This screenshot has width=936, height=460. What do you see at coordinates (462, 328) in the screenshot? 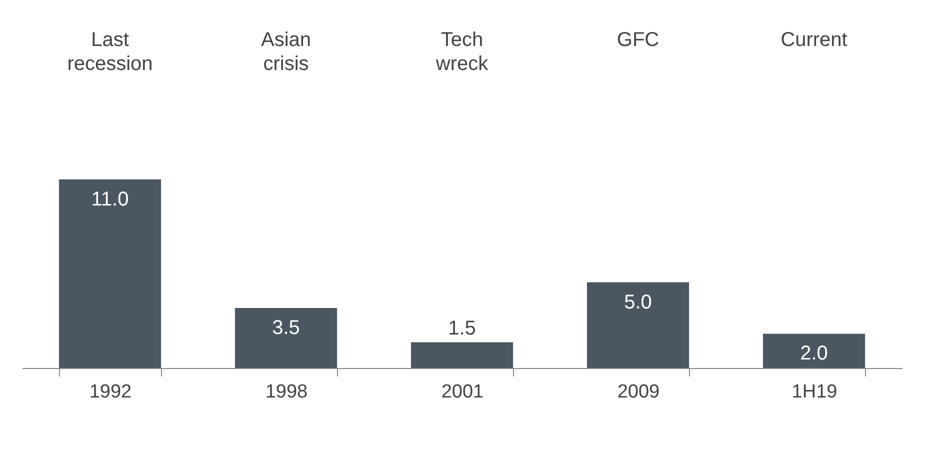
I see `data-label: 1.5` at bounding box center [462, 328].